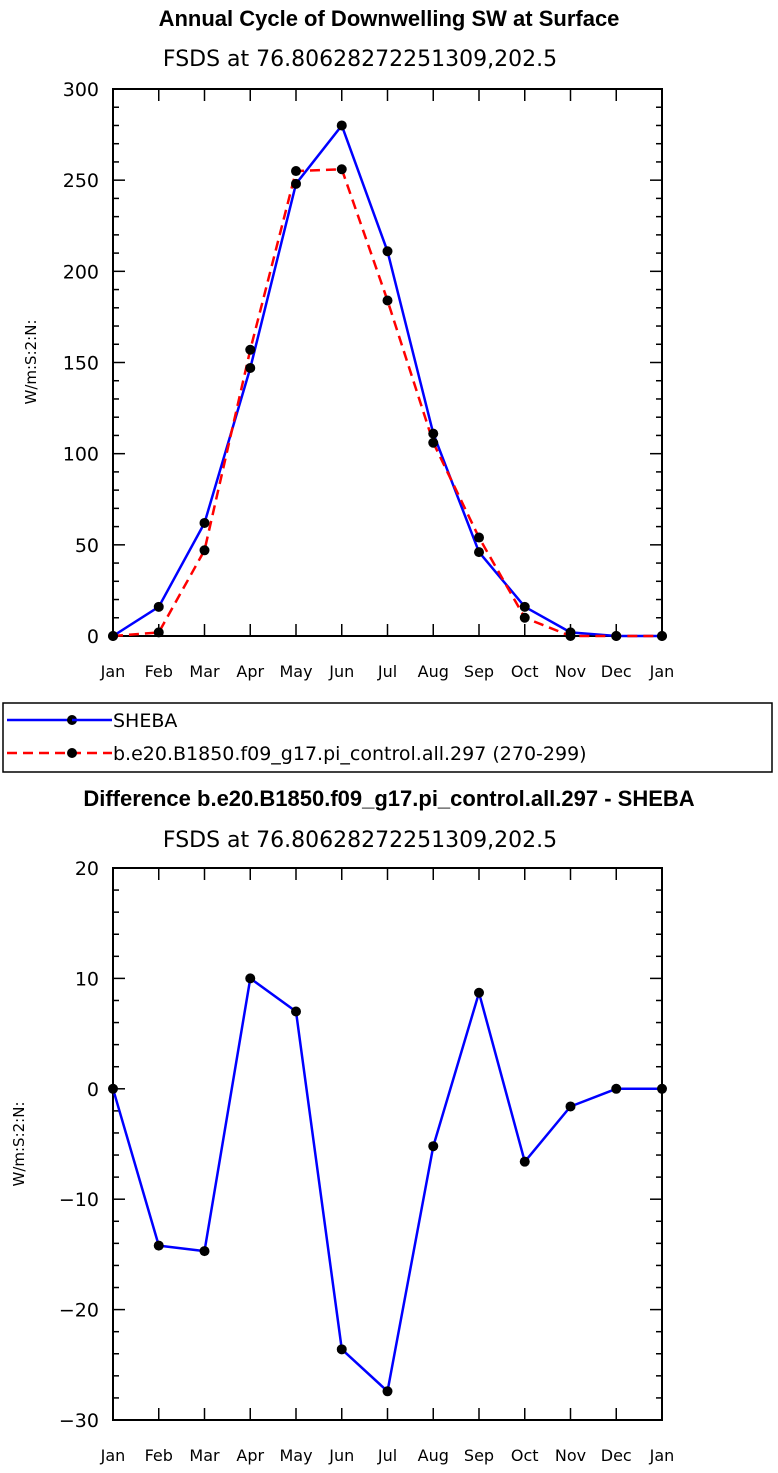 The width and height of the screenshot is (778, 1473). I want to click on y-tick-label: 20, so click(87, 869).